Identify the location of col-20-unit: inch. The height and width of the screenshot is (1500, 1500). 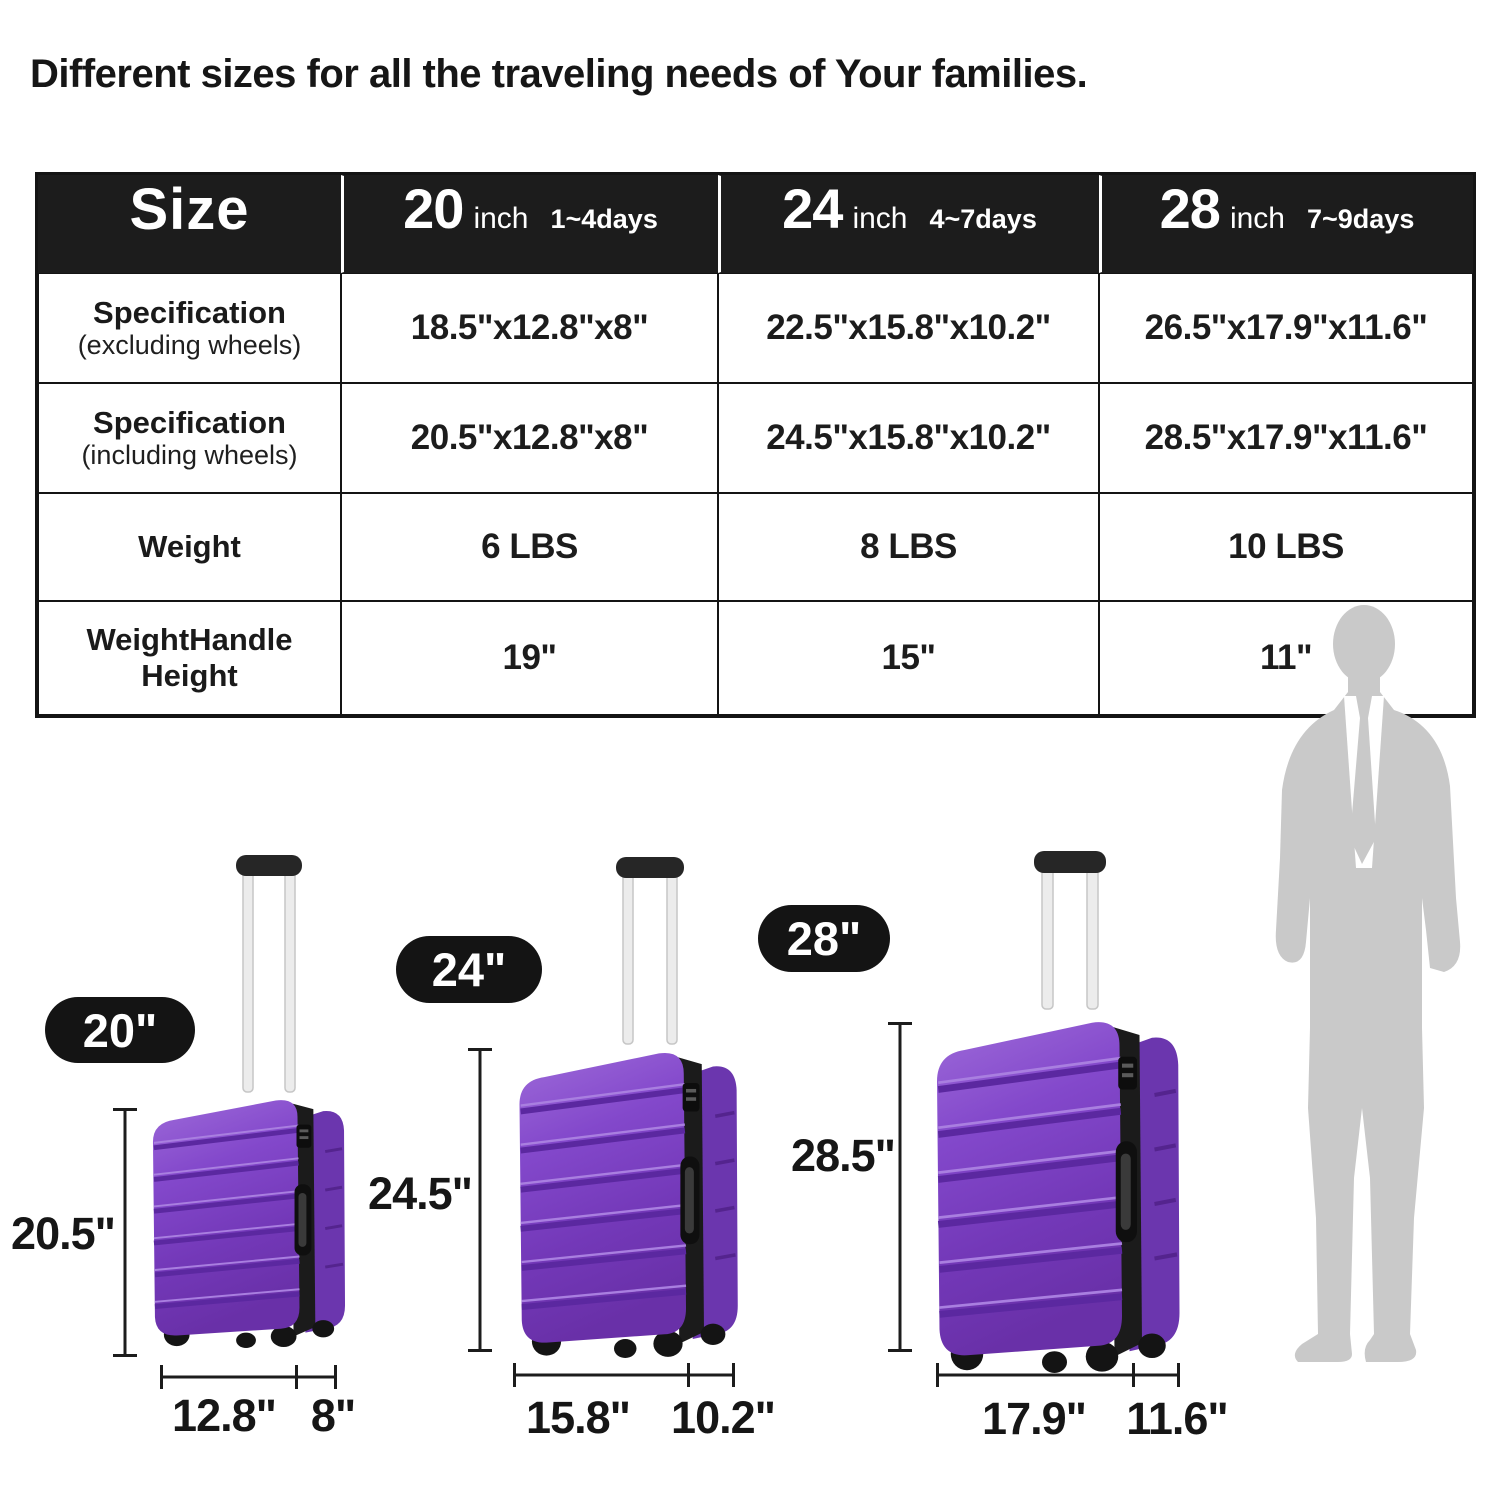
(501, 218).